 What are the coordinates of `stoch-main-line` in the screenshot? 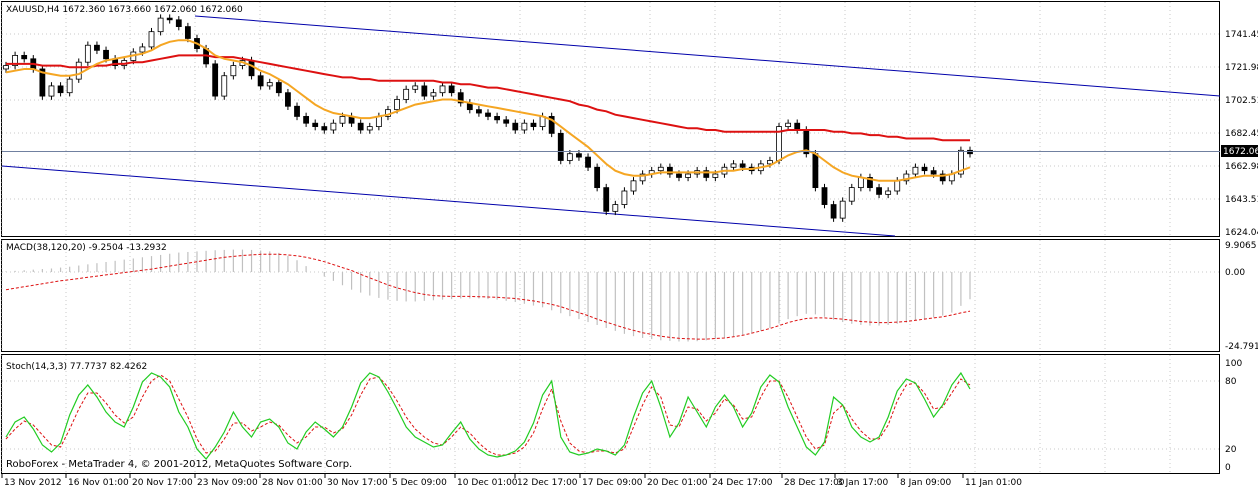 It's located at (488, 415).